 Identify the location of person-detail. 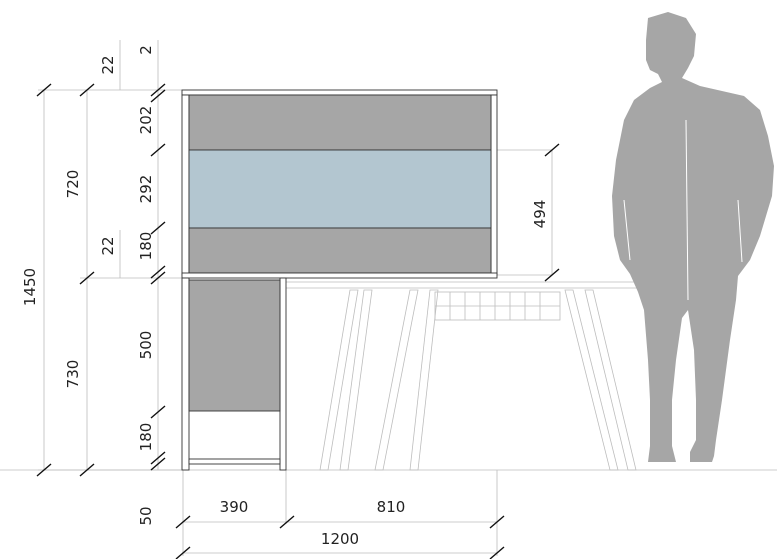
(683, 210).